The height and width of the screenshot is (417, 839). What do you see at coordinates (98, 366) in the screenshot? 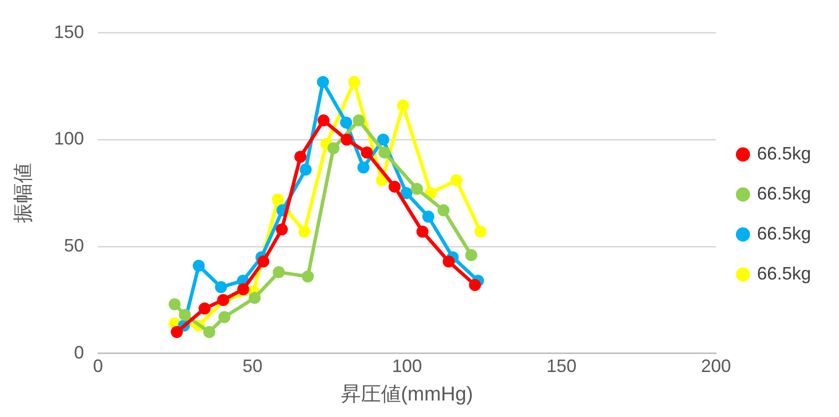
I see `x-tick-label: 0` at bounding box center [98, 366].